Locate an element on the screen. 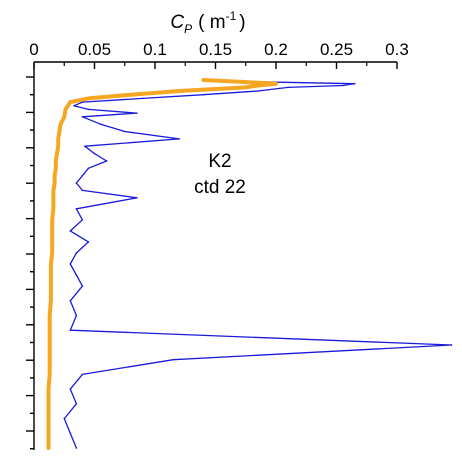 This screenshot has width=462, height=458. x-axis-title: CP ( m-1) is located at coordinates (207, 22).